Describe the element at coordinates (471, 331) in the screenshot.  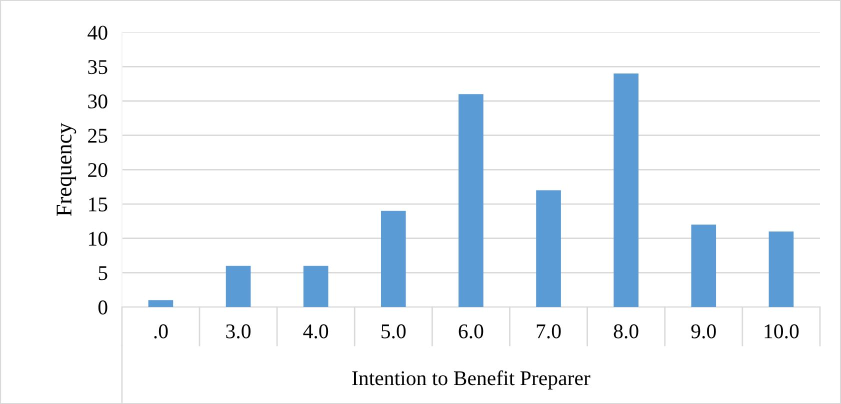
I see `x-tick-label: 6.0` at that location.